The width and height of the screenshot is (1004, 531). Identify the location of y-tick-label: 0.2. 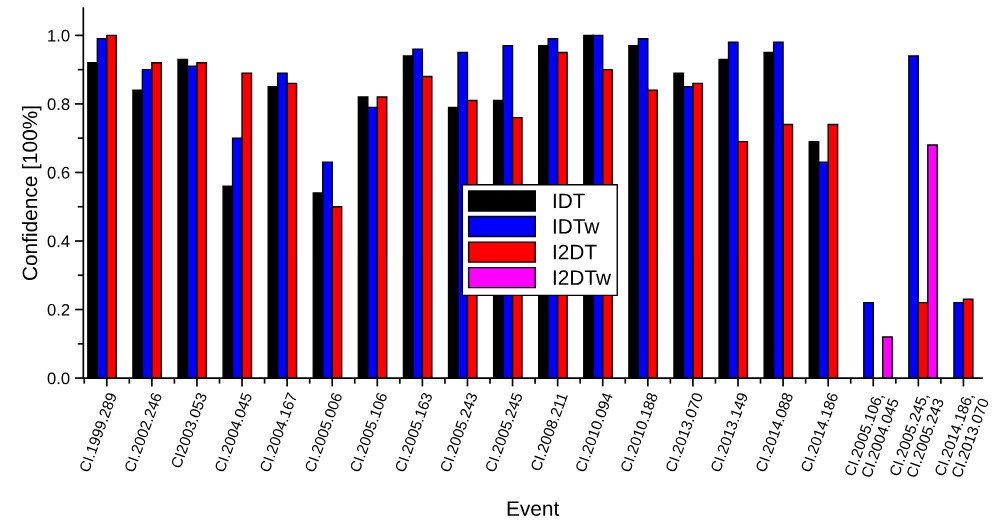
(58, 309).